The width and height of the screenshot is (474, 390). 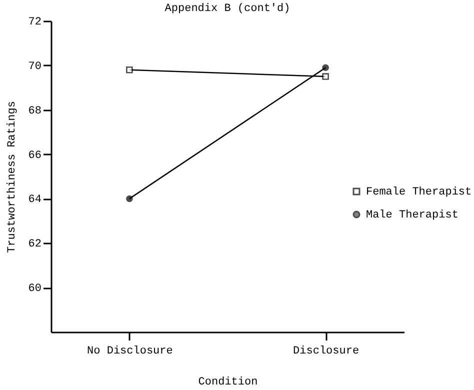 I want to click on y-tick-label: 70, so click(x=35, y=66).